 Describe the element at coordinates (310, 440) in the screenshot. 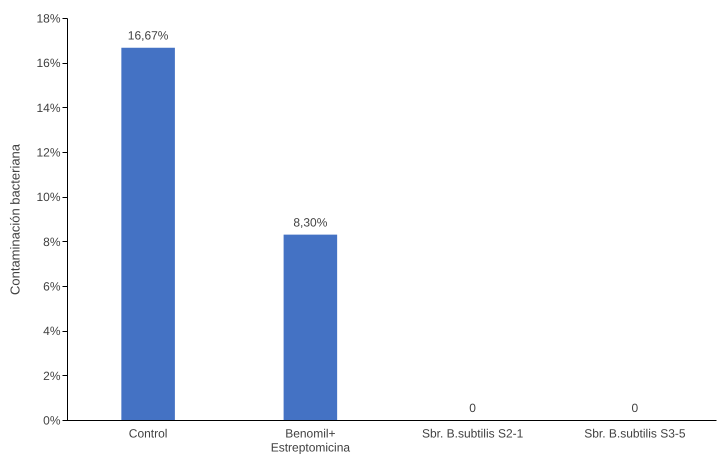

I see `x-tick-label: Benomil+ Estreptomicina` at that location.